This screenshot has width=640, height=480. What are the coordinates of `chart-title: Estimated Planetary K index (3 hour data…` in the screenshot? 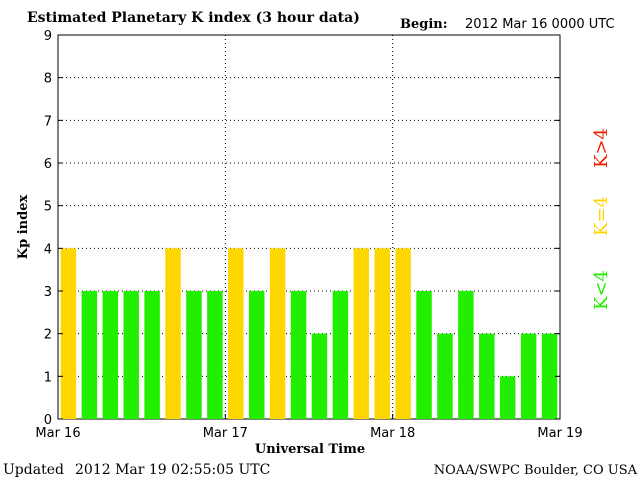 It's located at (193, 18).